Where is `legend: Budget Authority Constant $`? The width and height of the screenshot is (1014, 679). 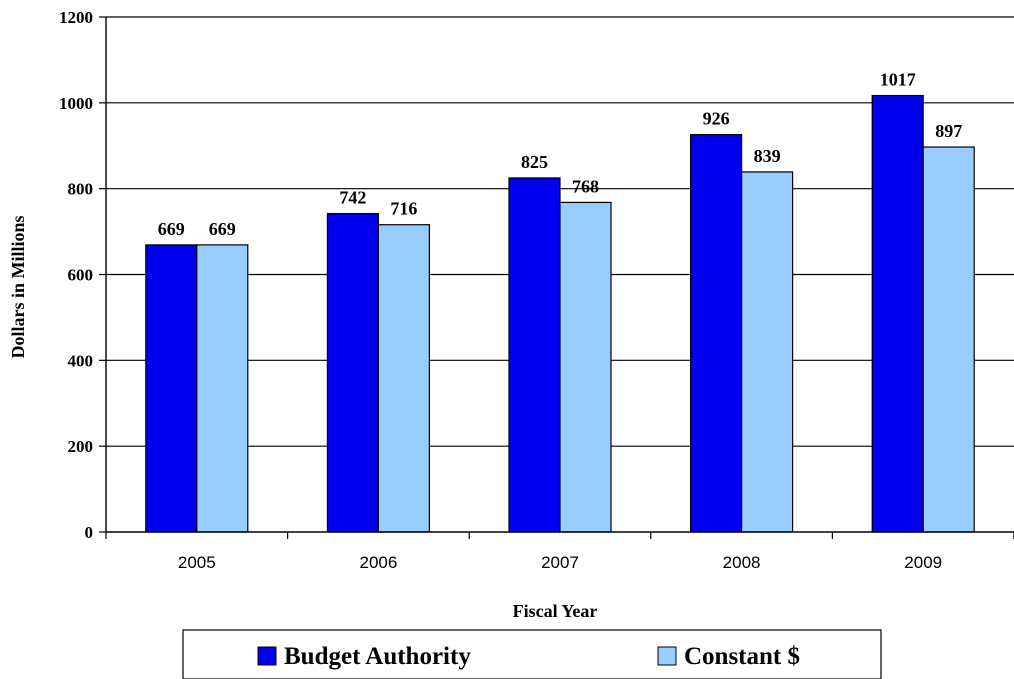
legend: Budget Authority Constant $ is located at coordinates (532, 654).